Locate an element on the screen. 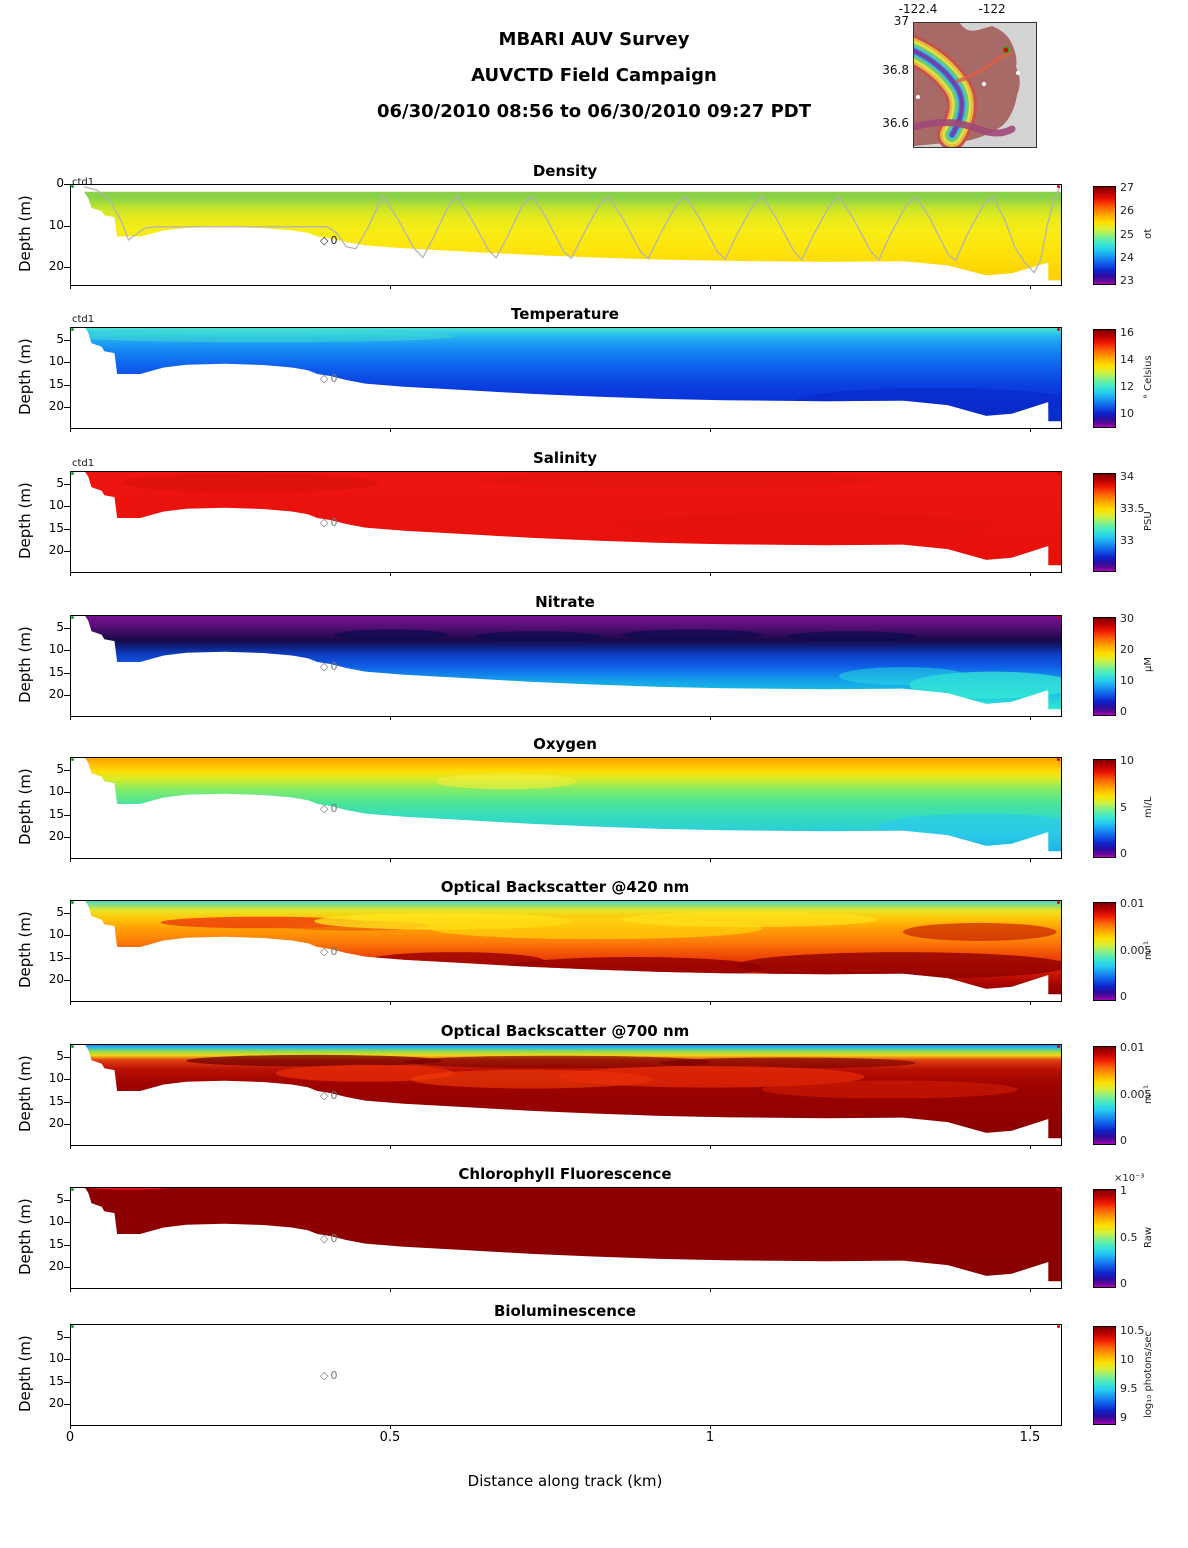  map-ytick-368: 36.8 is located at coordinates (895, 70).